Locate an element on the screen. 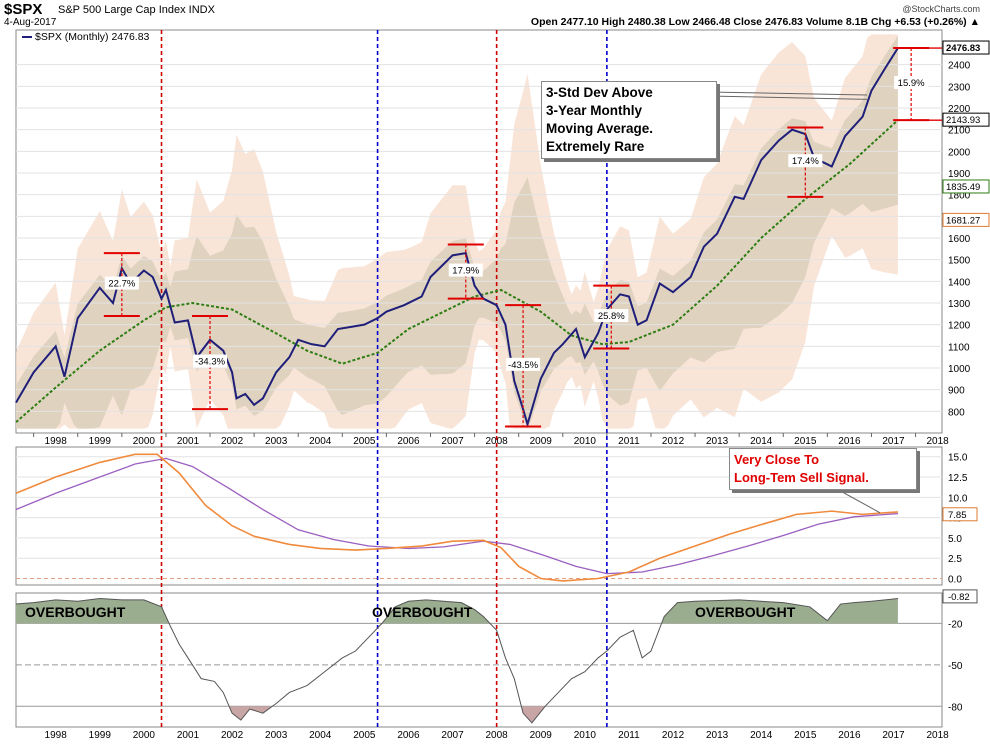 The height and width of the screenshot is (744, 990). oversold-fill is located at coordinates (457, 714).